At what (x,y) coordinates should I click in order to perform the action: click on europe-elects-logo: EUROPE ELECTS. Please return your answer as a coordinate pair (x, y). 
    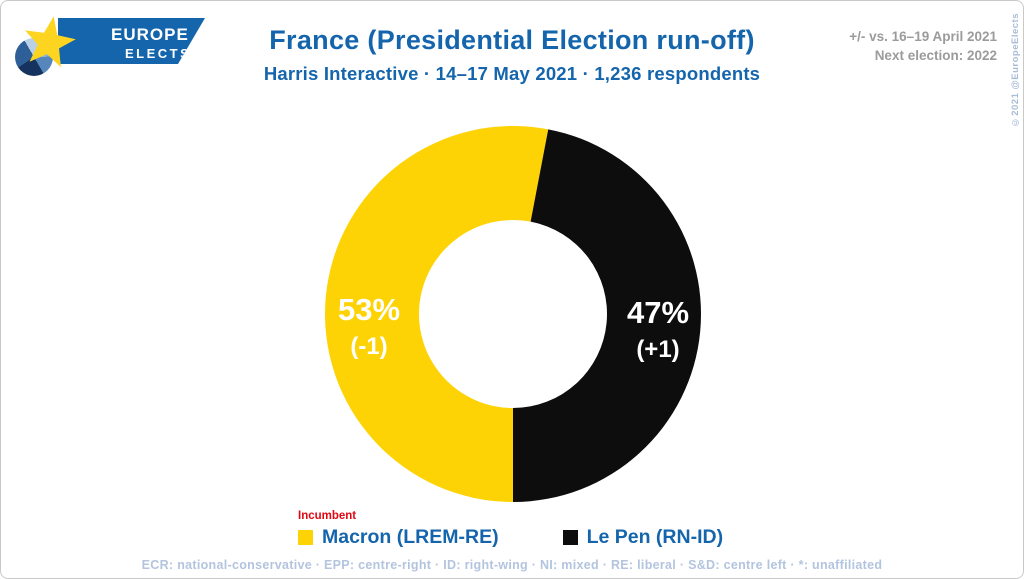
    Looking at the image, I should click on (109, 47).